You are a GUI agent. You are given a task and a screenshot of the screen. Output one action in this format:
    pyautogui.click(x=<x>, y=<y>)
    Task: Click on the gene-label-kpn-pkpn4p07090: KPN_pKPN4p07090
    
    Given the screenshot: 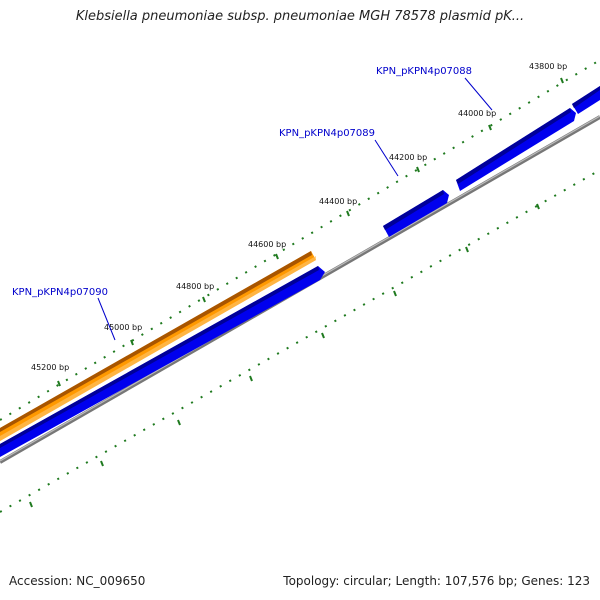 What is the action you would take?
    pyautogui.click(x=64, y=314)
    